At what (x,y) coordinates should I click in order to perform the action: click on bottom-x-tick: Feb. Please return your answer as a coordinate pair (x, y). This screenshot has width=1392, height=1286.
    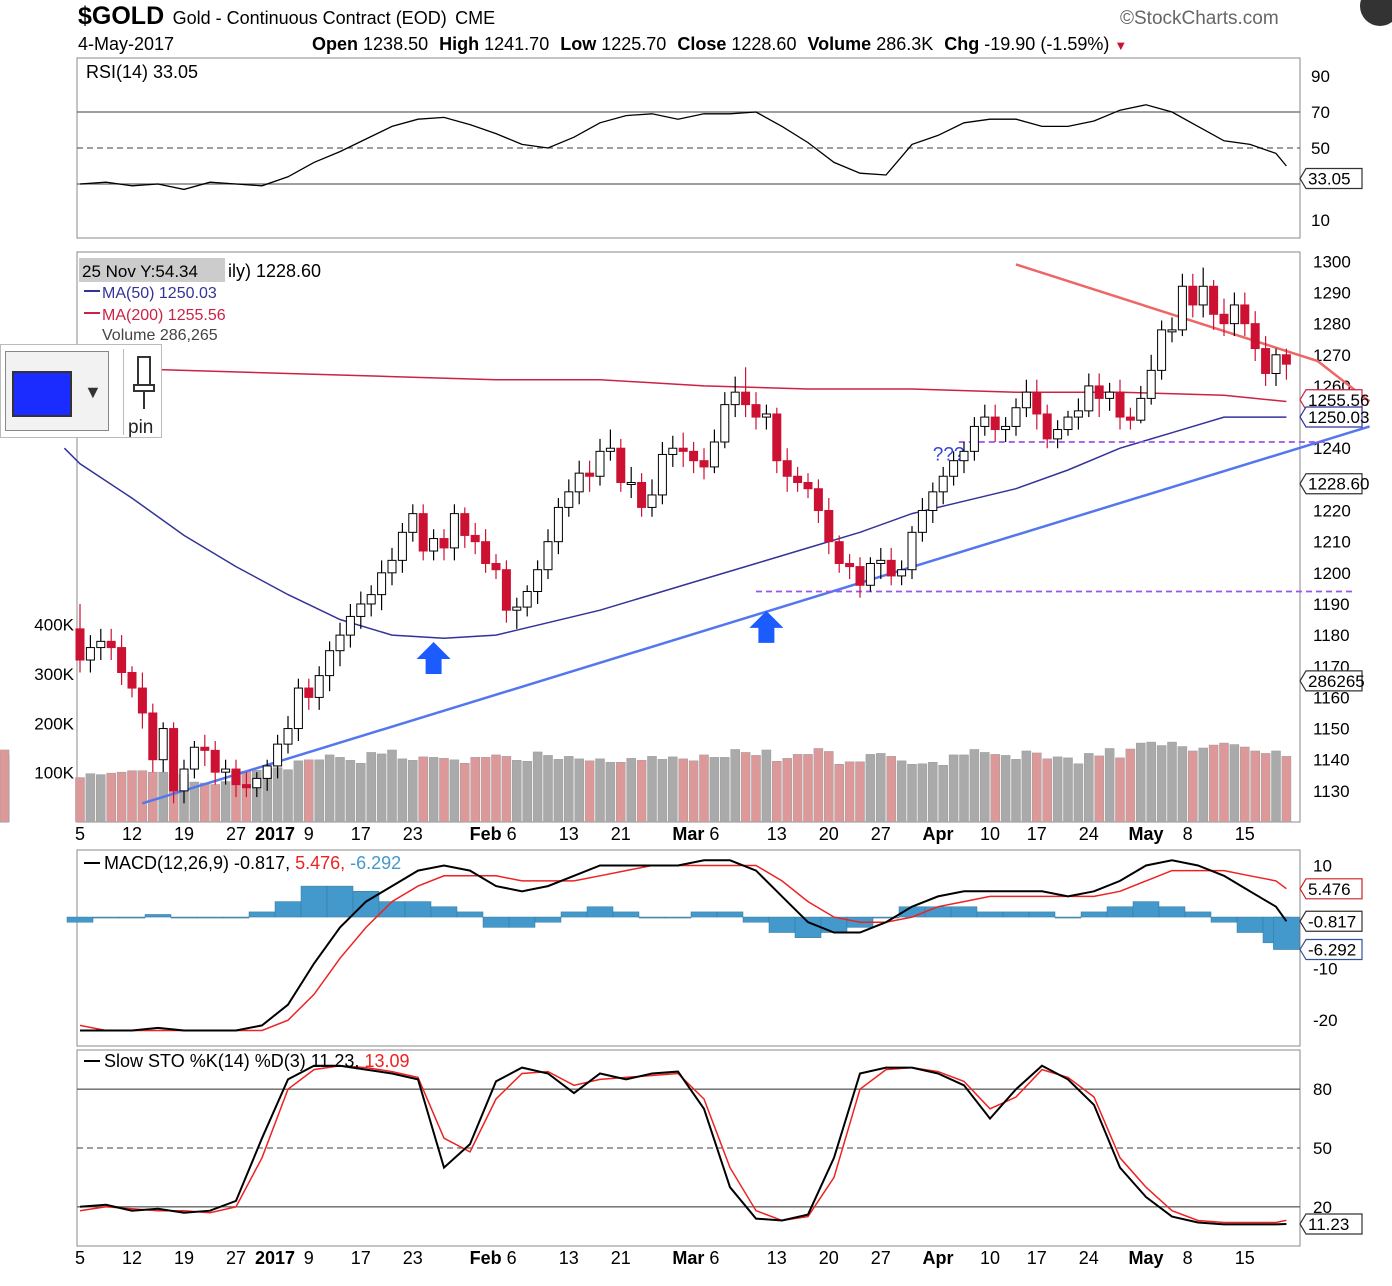
    Looking at the image, I should click on (486, 1258).